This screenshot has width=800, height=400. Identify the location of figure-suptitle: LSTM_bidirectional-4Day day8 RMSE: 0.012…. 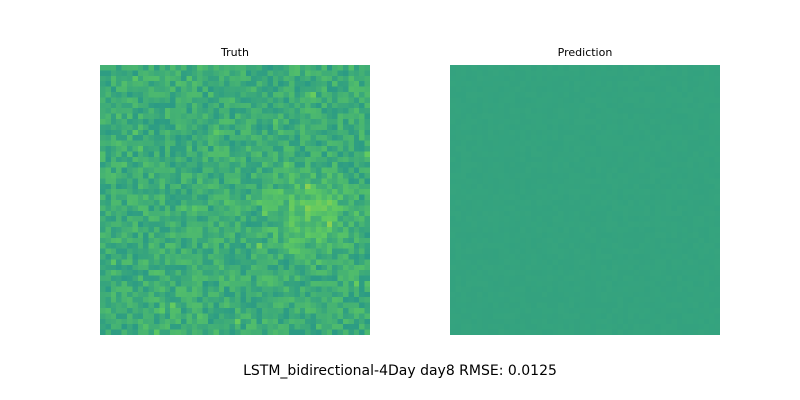
(400, 371).